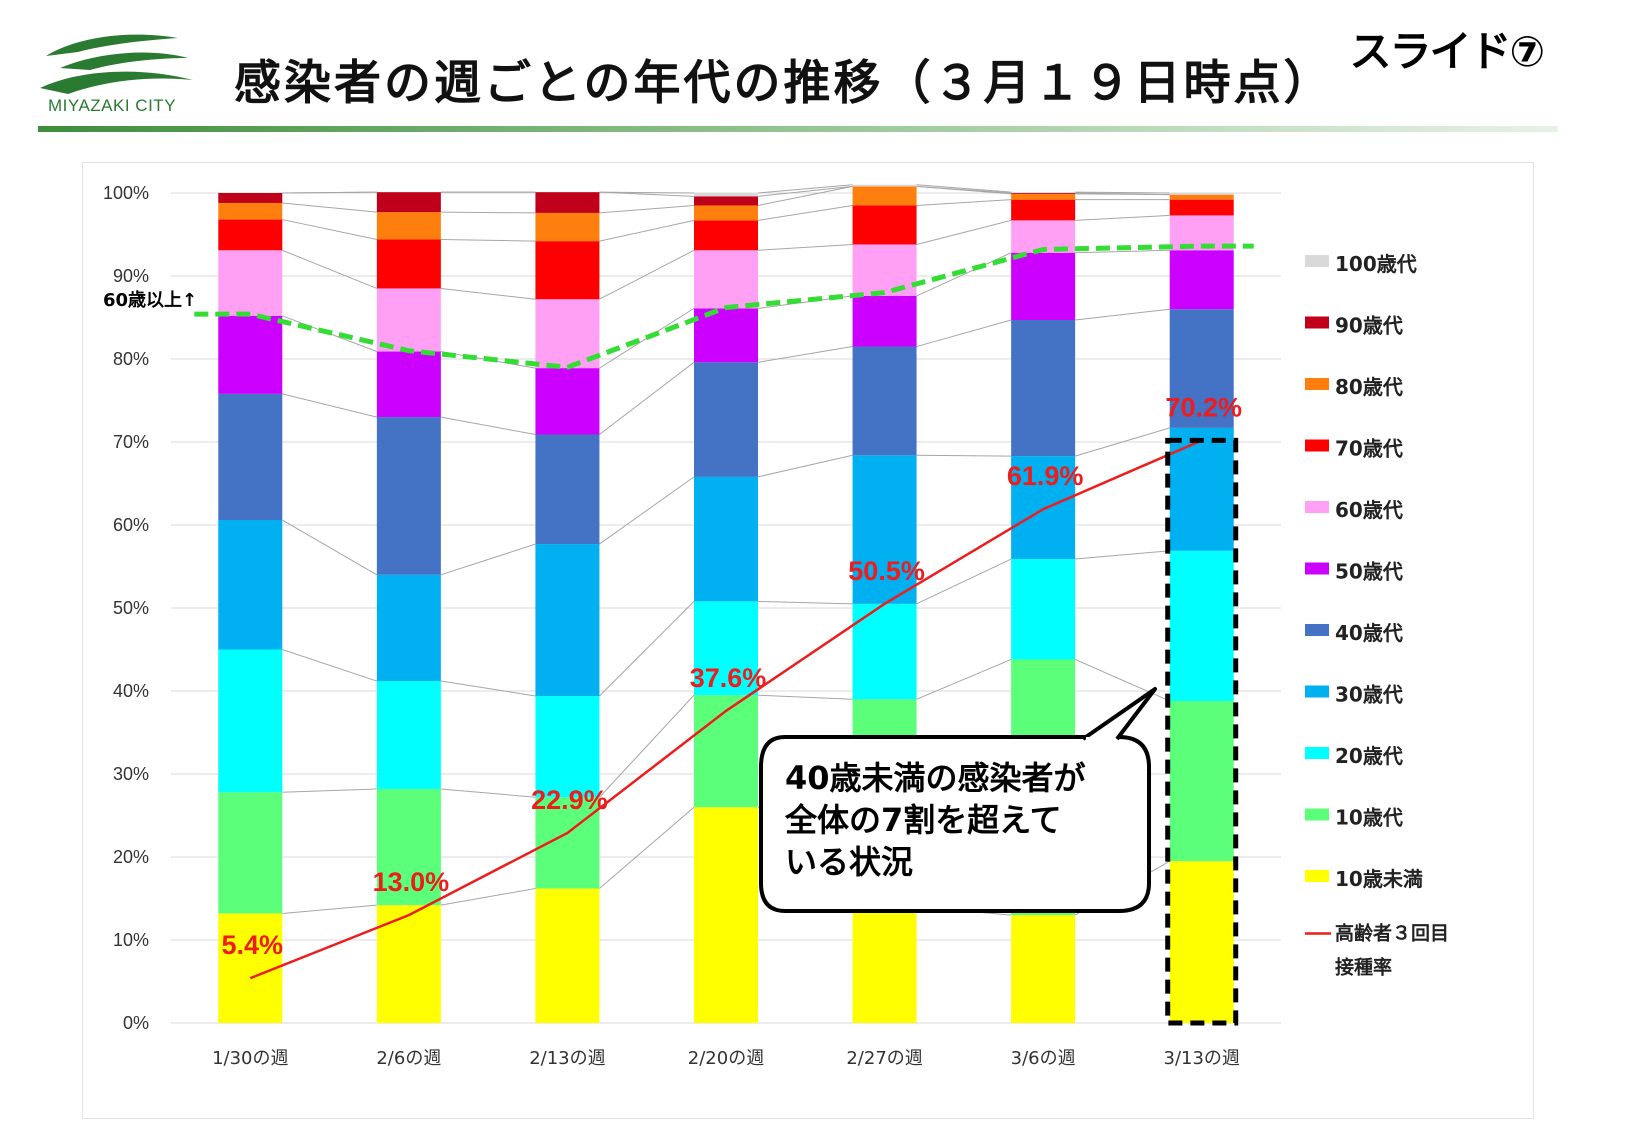  I want to click on legend-label: 高齢者３回目, so click(1392, 933).